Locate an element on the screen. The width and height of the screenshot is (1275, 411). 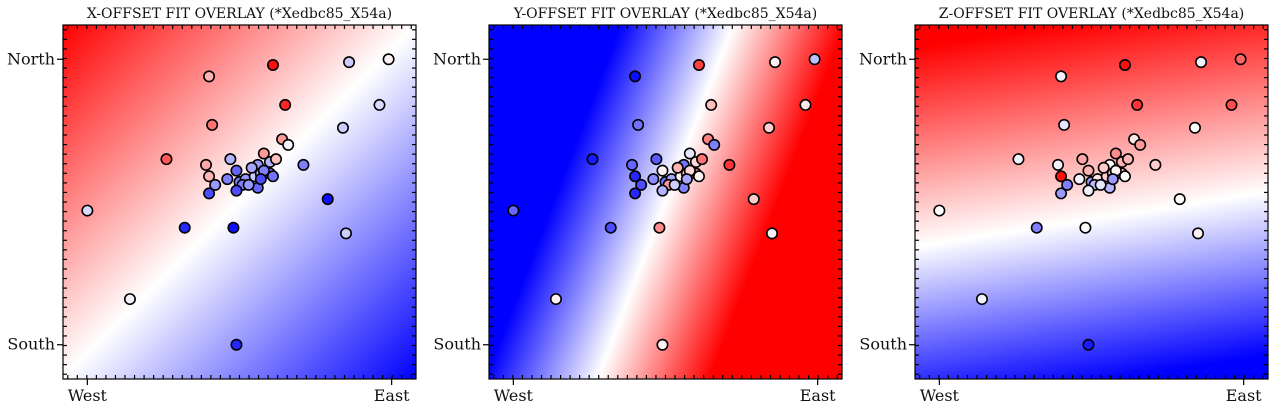
z-xtick-label-west: West is located at coordinates (940, 395).